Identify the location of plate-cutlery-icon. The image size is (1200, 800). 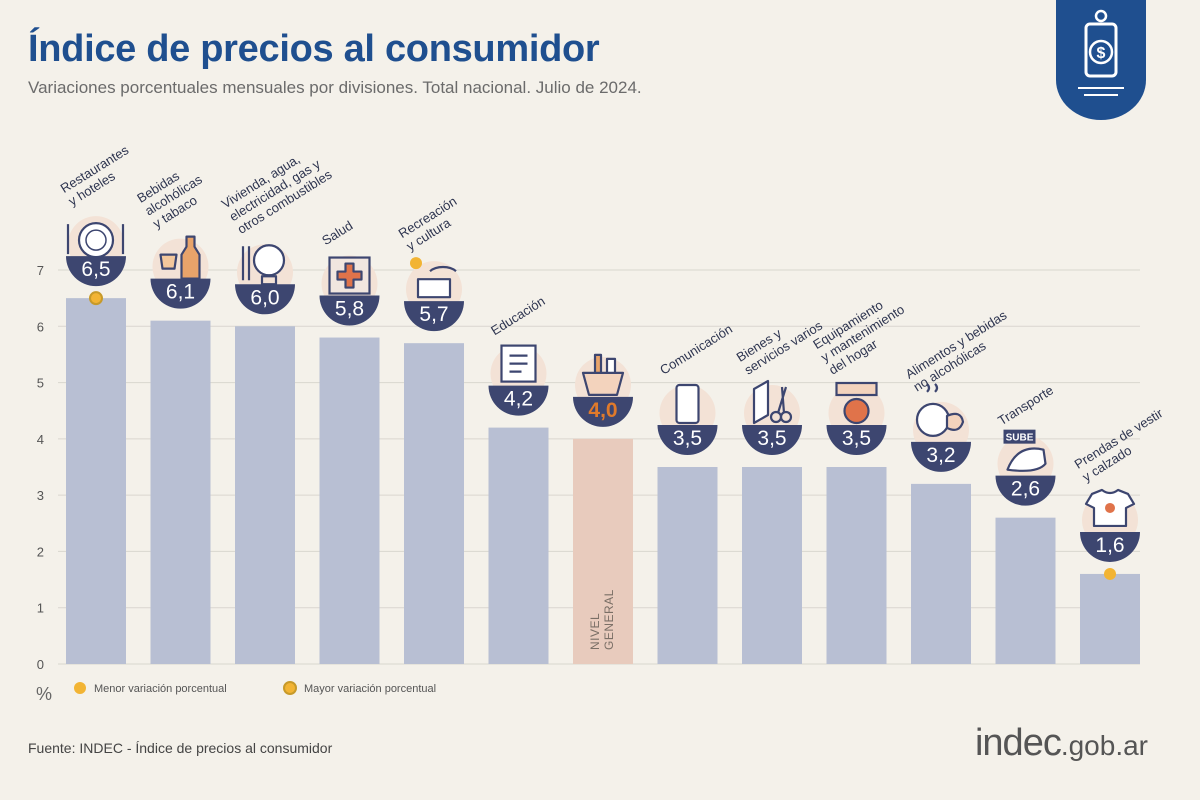
(95, 240).